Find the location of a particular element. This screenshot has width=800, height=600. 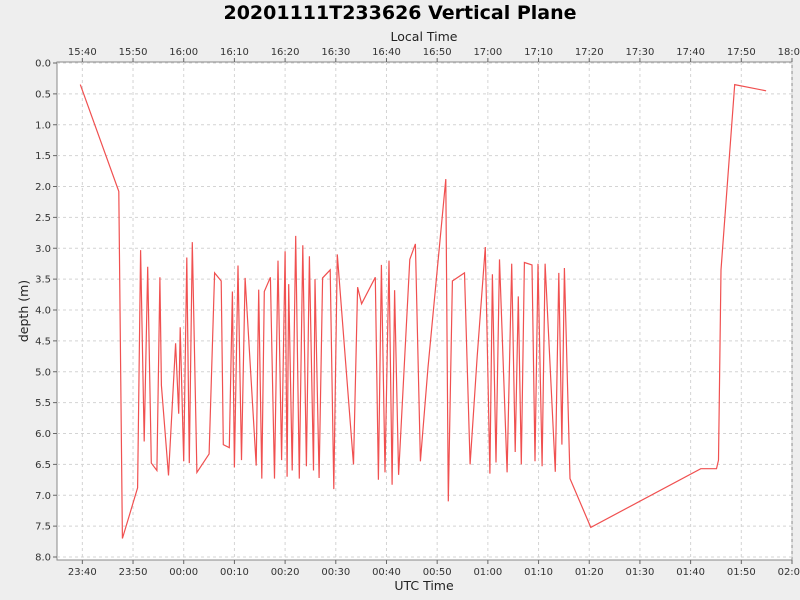

x-tick-label-local: 17:00 is located at coordinates (487, 52).